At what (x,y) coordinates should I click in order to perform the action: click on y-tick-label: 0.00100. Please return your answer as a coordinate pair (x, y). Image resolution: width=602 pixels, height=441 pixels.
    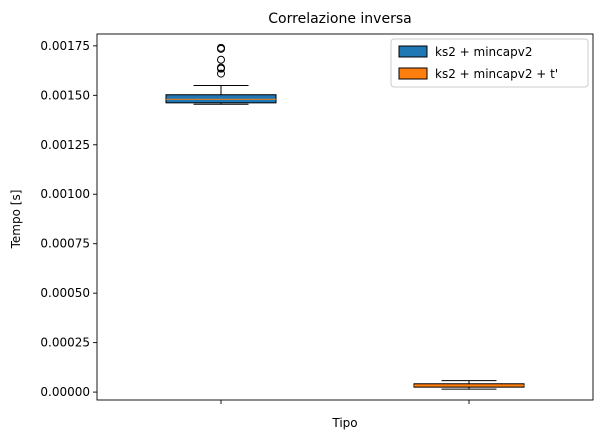
    Looking at the image, I should click on (65, 194).